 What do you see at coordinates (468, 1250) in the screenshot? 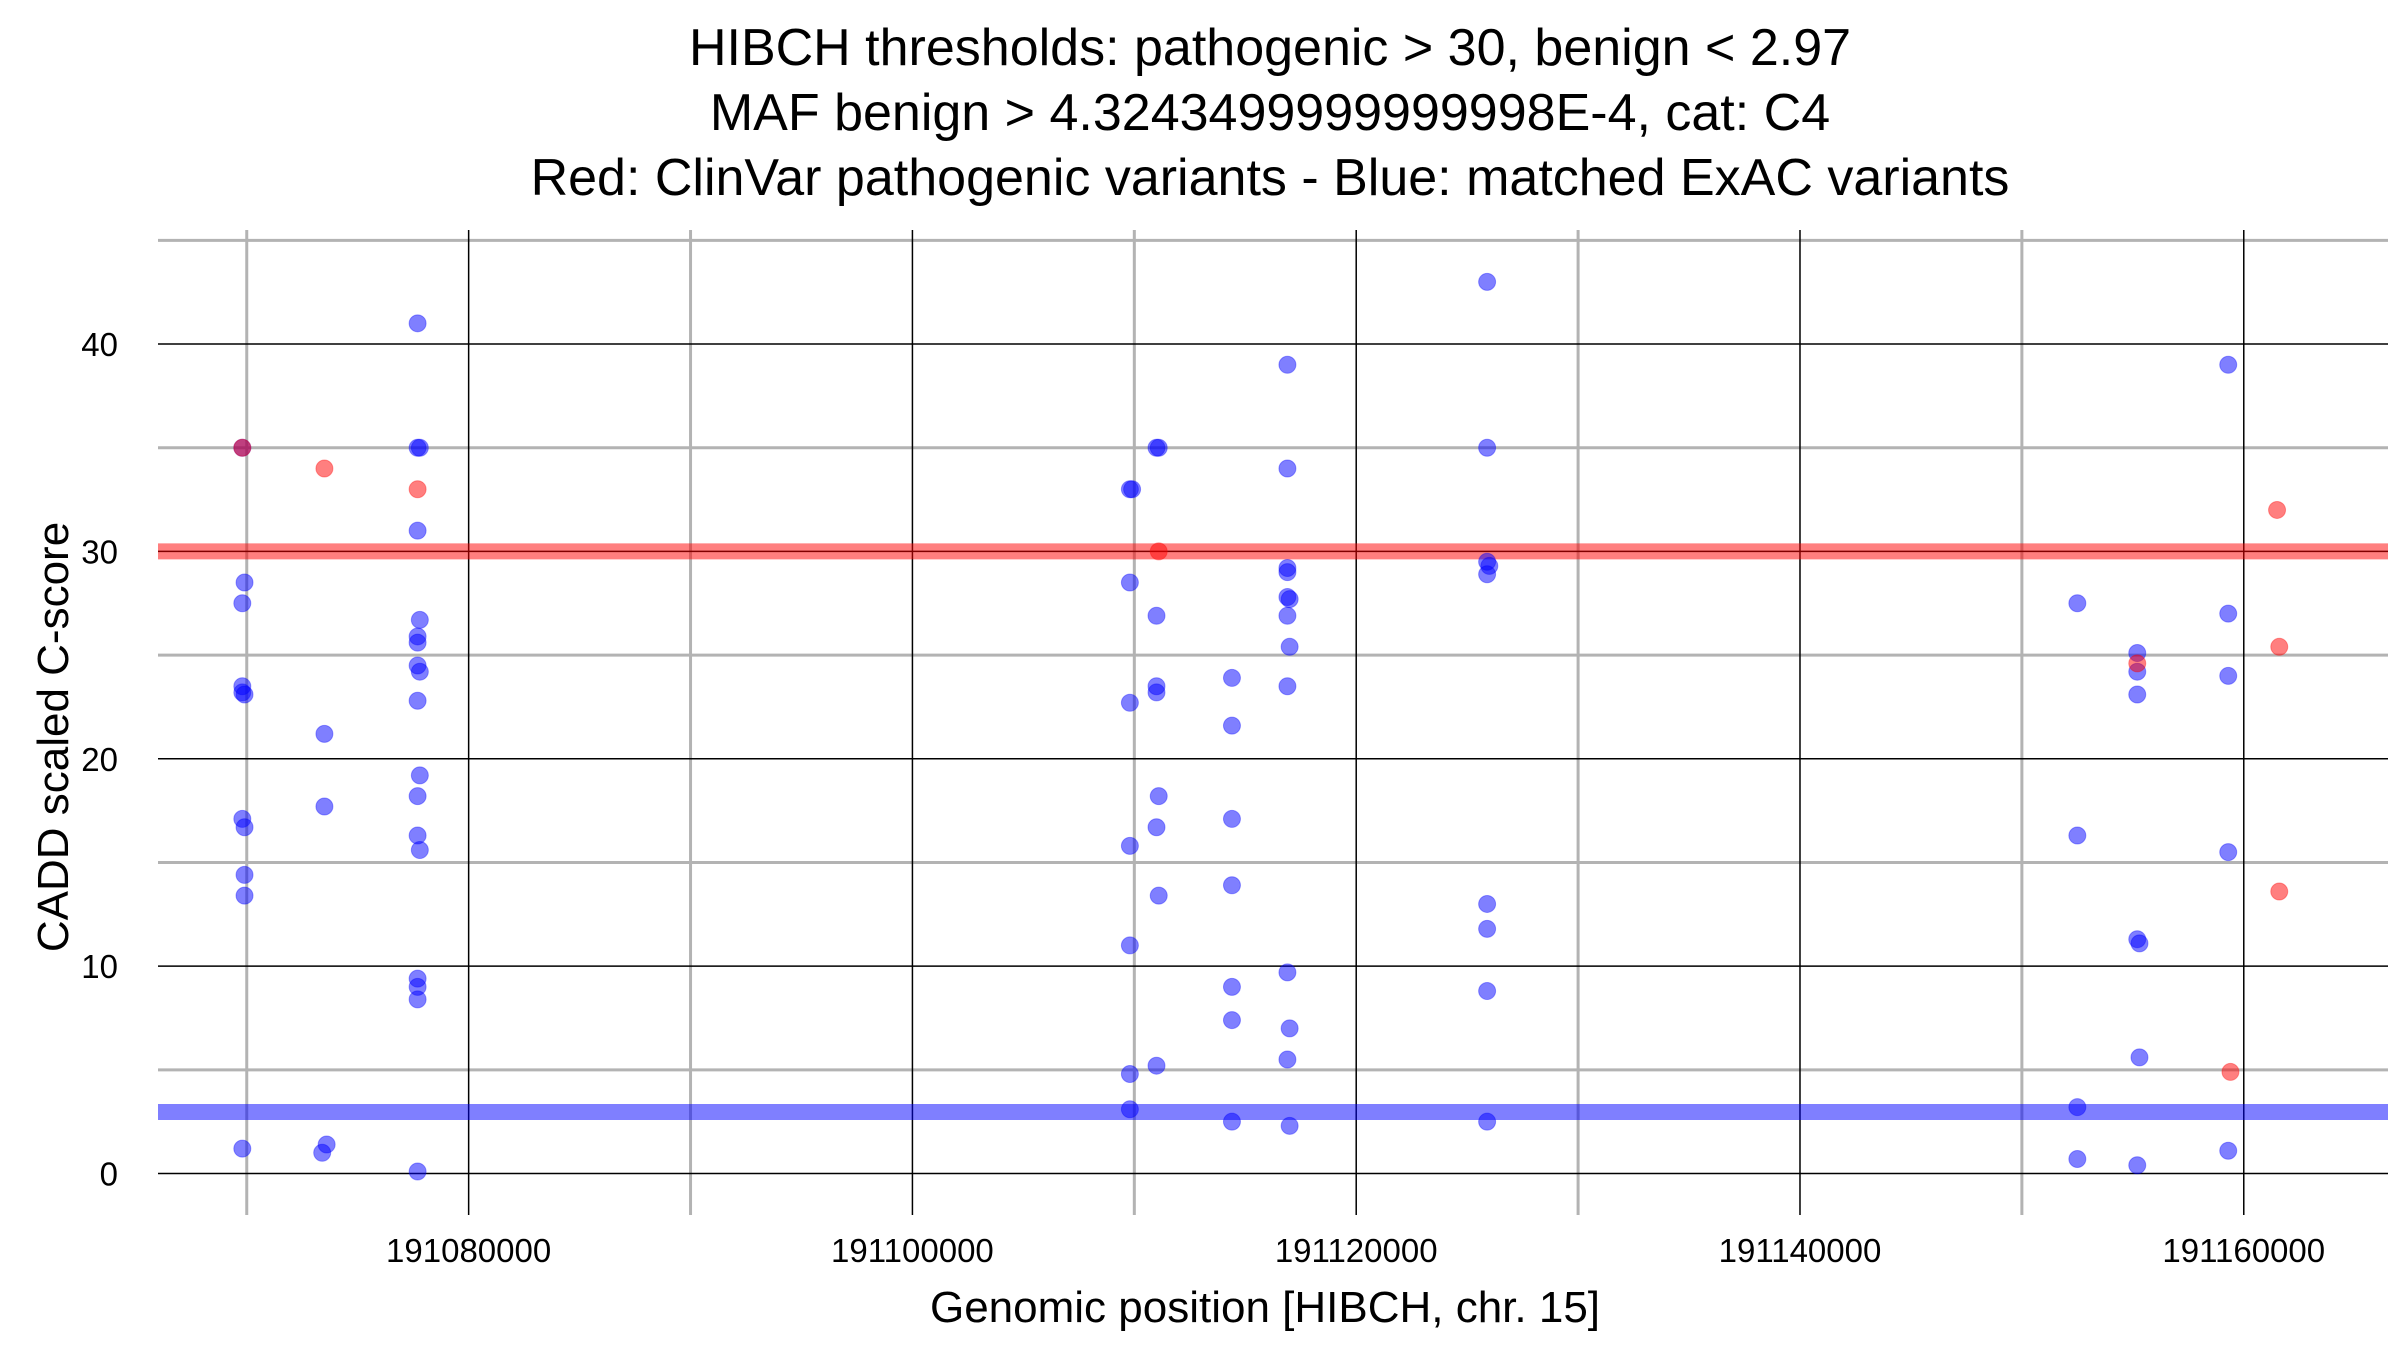
I see `x-tick-label: 191080000` at bounding box center [468, 1250].